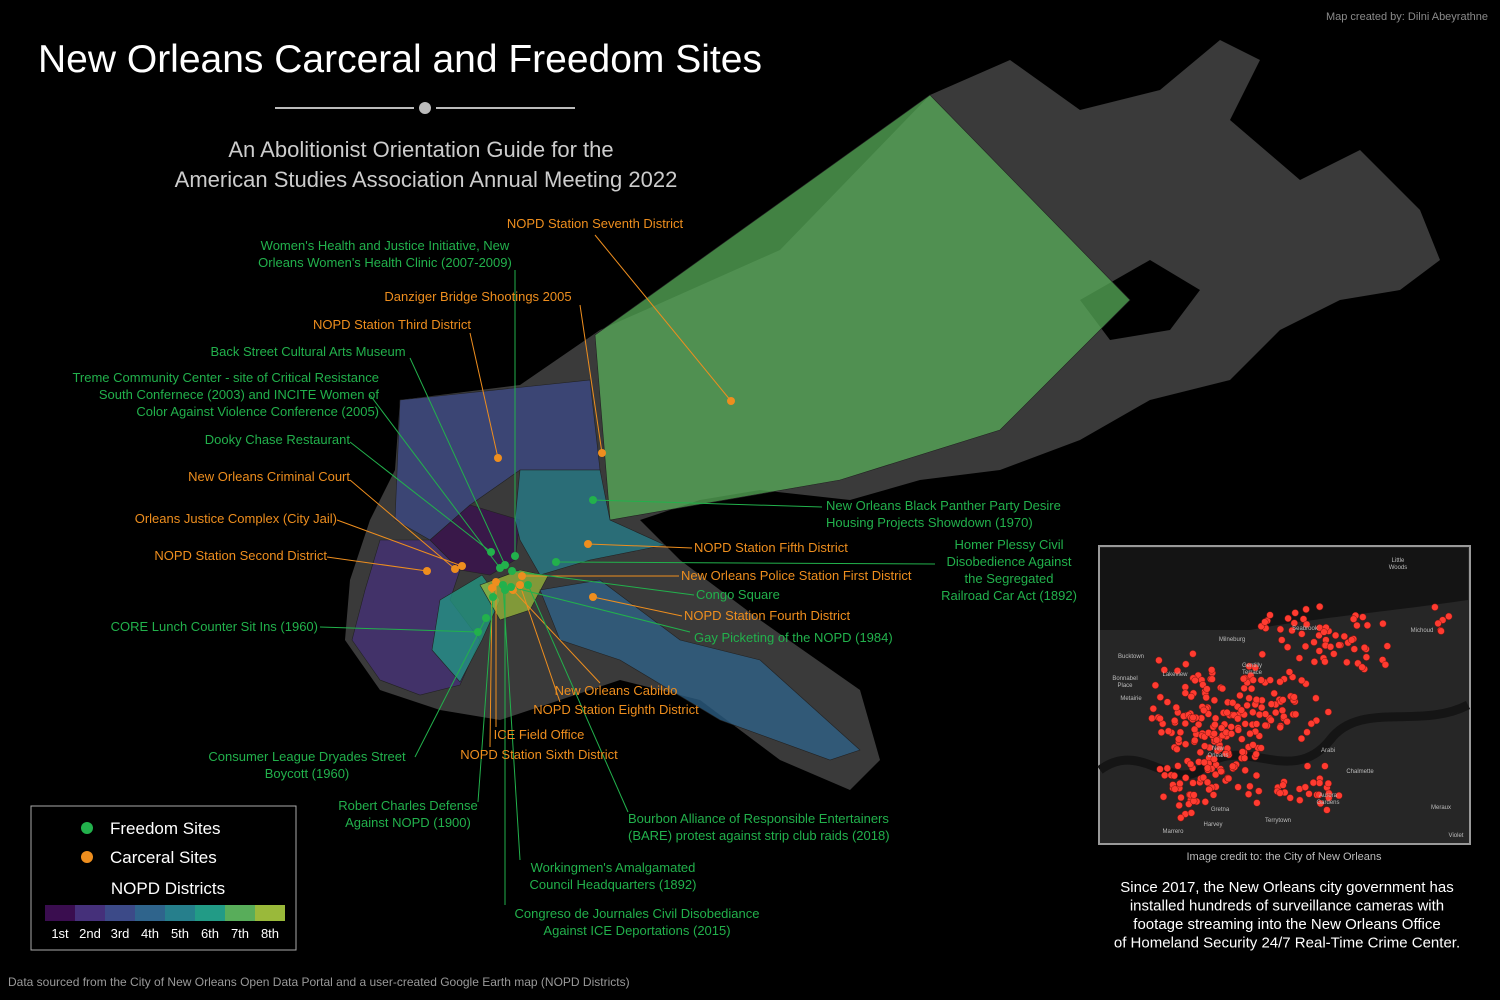 This screenshot has width=1500, height=1000. What do you see at coordinates (269, 476) in the screenshot?
I see `site-label: New Orleans Criminal Court` at bounding box center [269, 476].